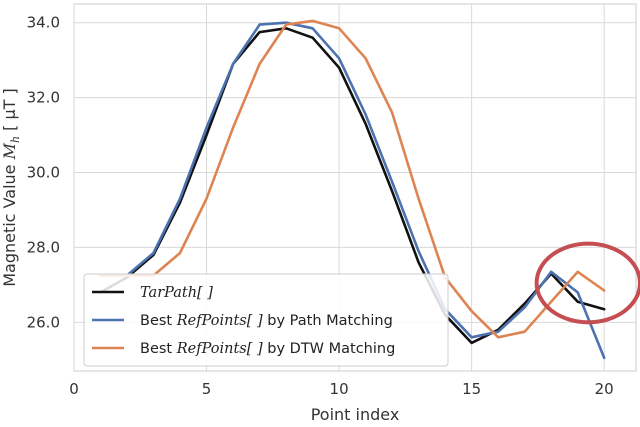 The image size is (640, 427). What do you see at coordinates (9, 151) in the screenshot?
I see `y-axis-title-var: M` at bounding box center [9, 151].